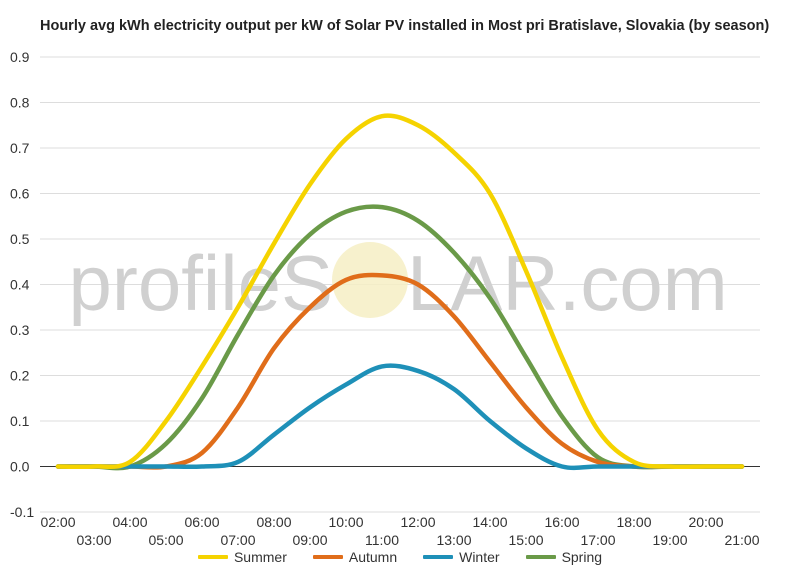 This screenshot has width=800, height=570. I want to click on x-tick-label: 05:00, so click(165, 540).